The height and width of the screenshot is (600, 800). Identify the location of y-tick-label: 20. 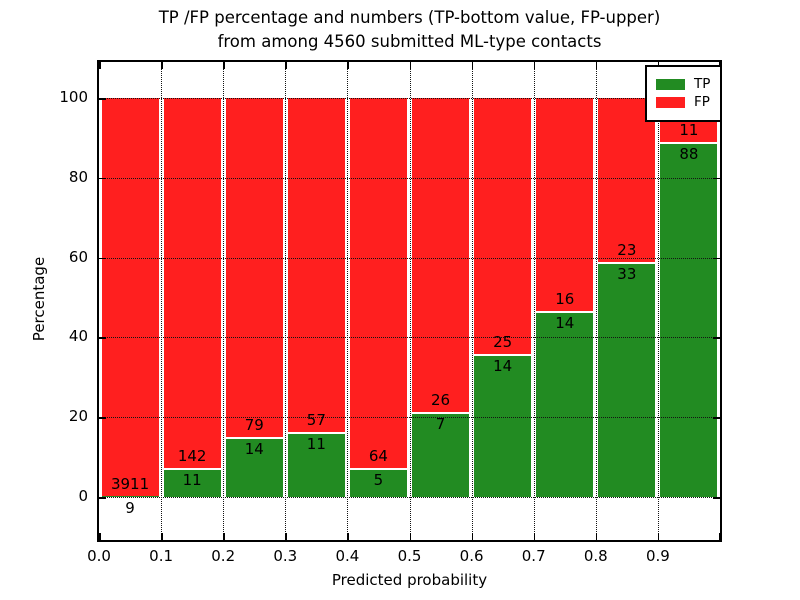
(78, 416).